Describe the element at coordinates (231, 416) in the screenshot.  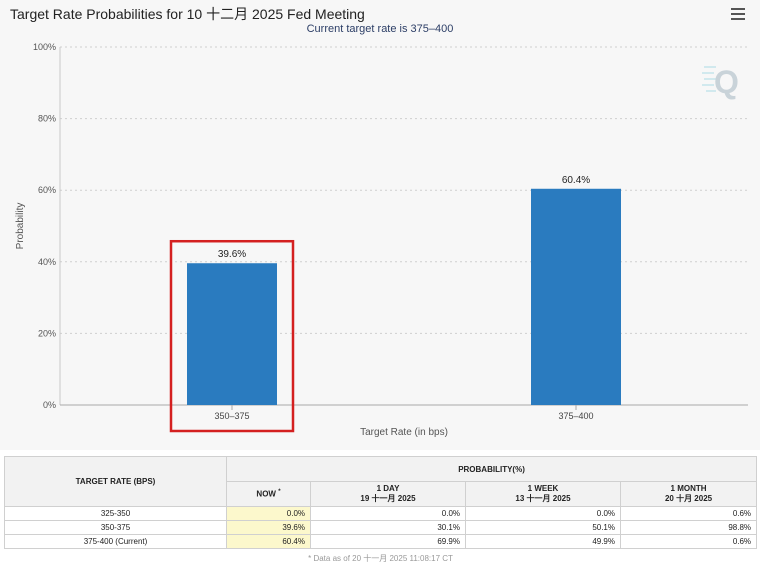
I see `x-tick-label: 350–375` at that location.